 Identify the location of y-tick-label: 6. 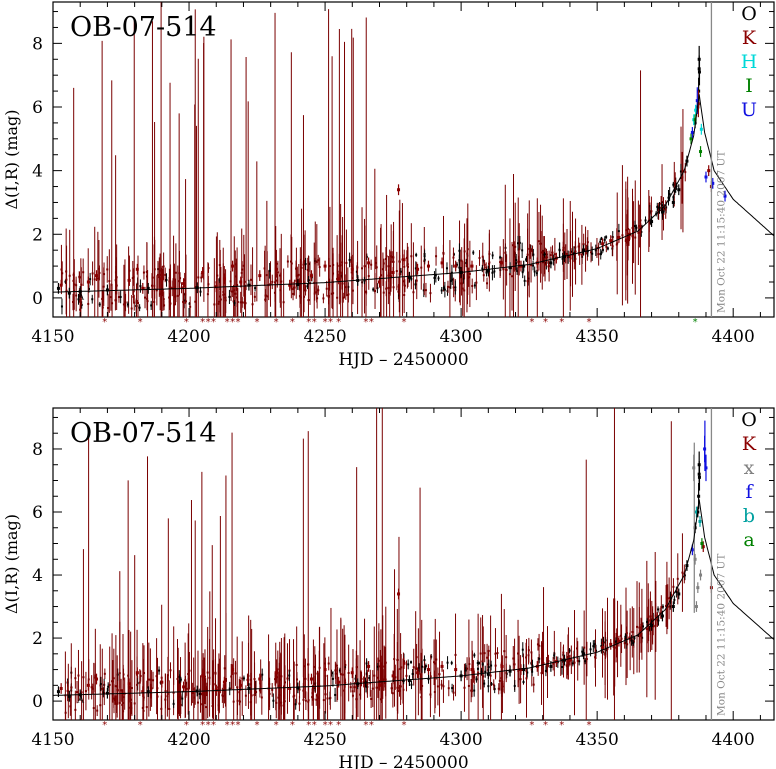
(37, 513).